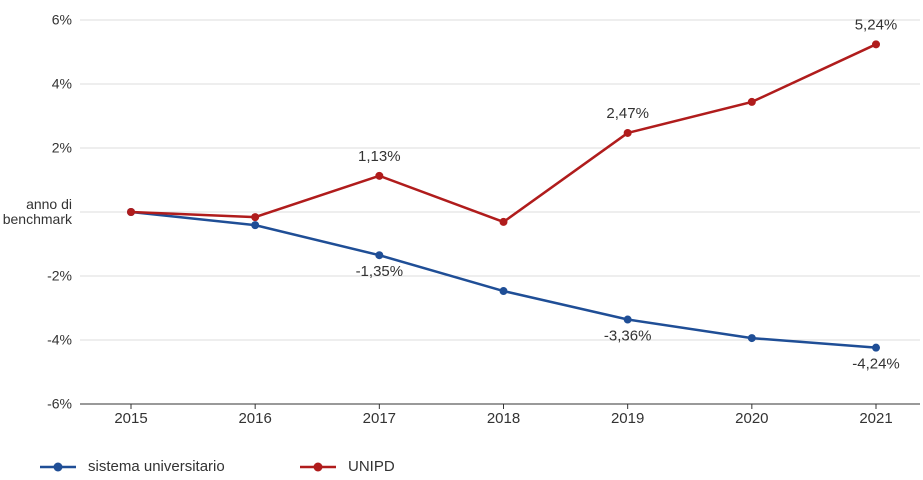  I want to click on x-tick-label: 2018, so click(503, 418).